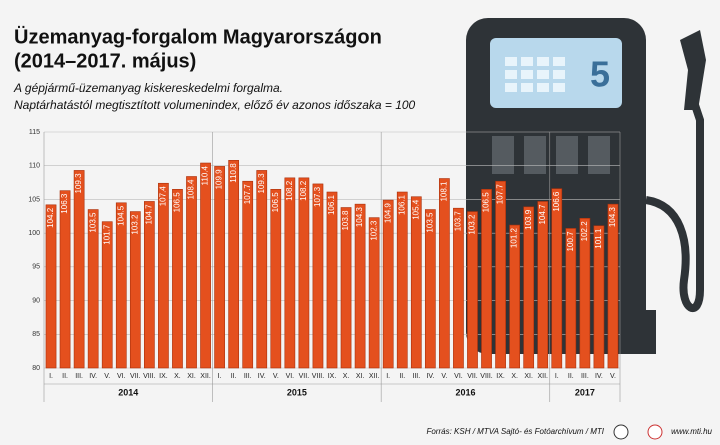  I want to click on group-label: 2015, so click(297, 392).